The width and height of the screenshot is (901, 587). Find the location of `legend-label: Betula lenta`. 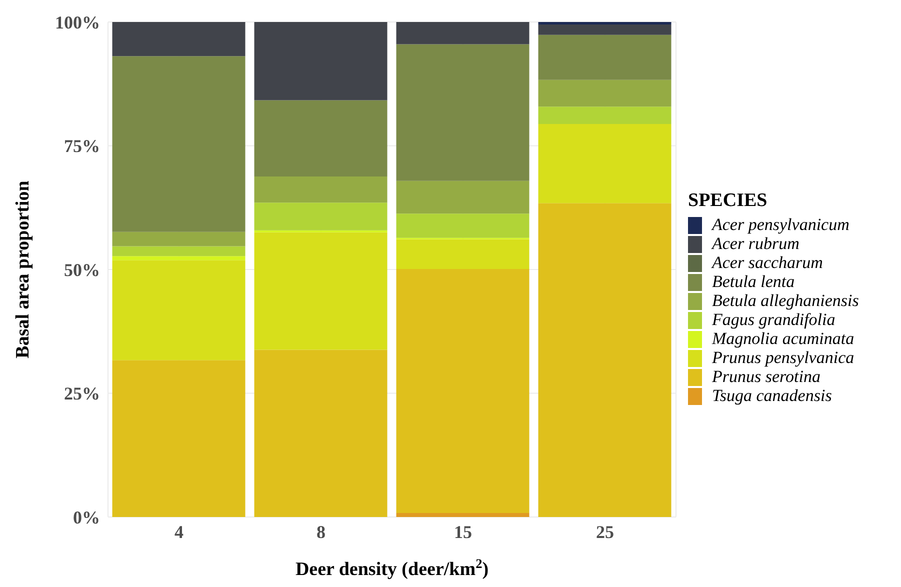

legend-label: Betula lenta is located at coordinates (753, 282).